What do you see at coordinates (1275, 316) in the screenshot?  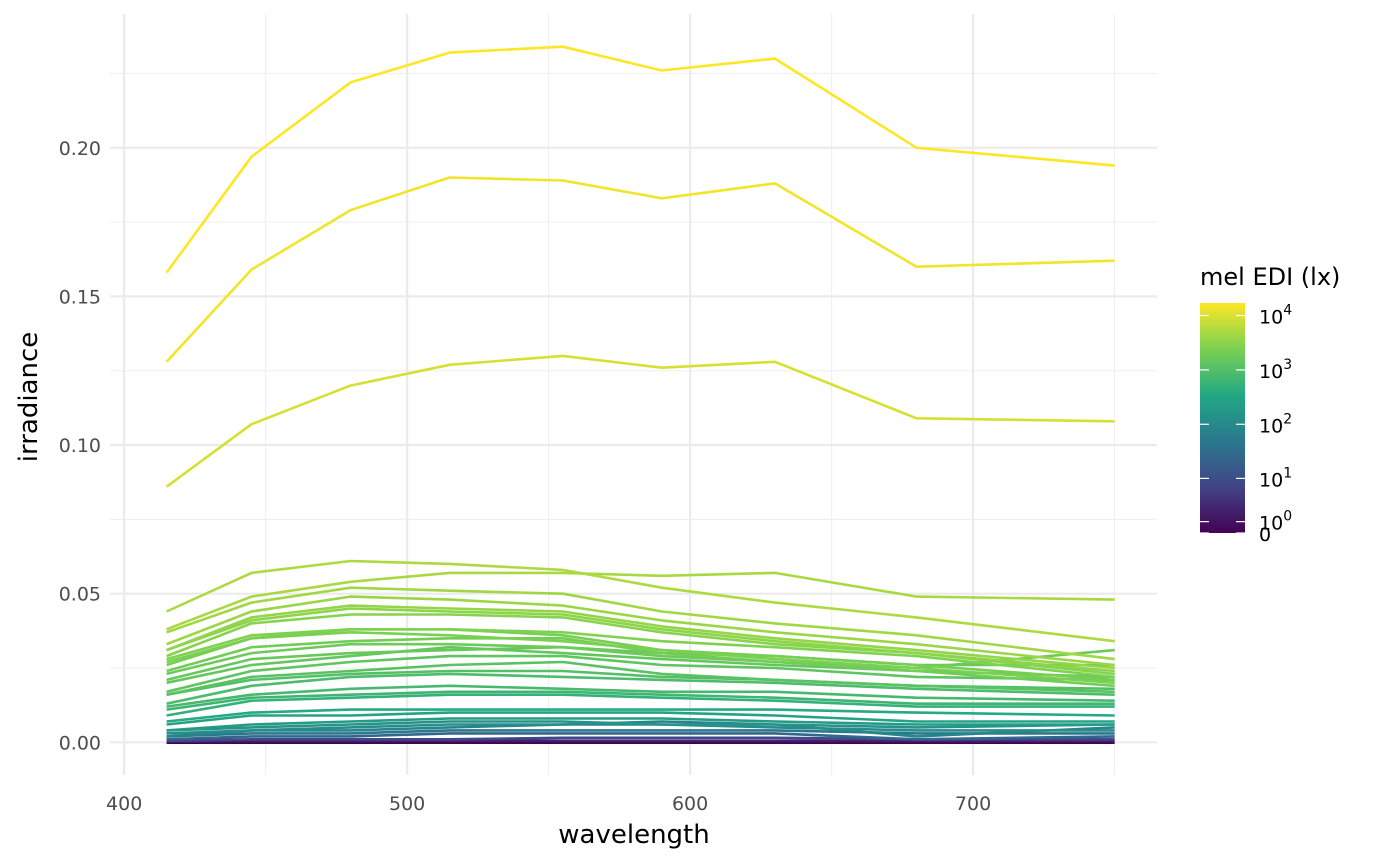 I see `colorbar-tick-label: 10⁴` at bounding box center [1275, 316].